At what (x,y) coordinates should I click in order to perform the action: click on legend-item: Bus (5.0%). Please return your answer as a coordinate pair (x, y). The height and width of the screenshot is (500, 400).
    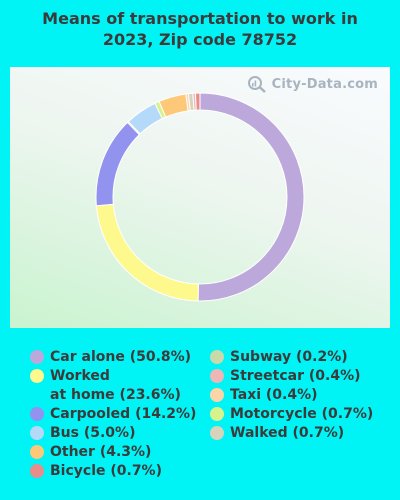
    Looking at the image, I should click on (120, 433).